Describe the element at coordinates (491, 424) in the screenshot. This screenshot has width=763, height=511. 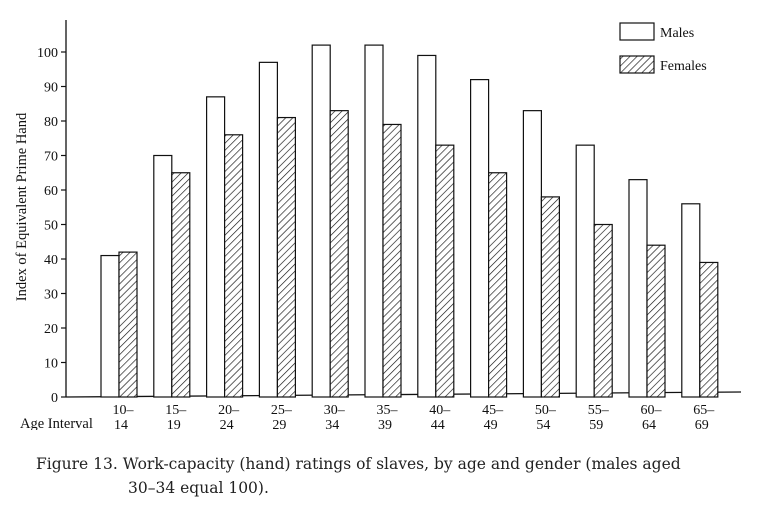
I see `x-tick-label-bottom: 49` at that location.